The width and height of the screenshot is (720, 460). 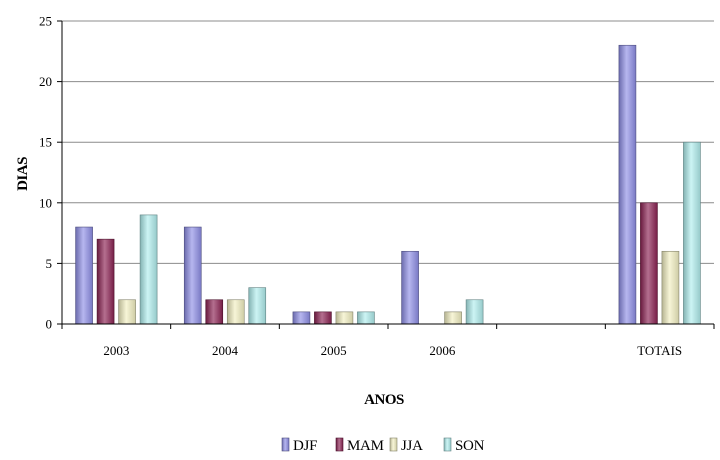 What do you see at coordinates (366, 318) in the screenshot?
I see `bar-son-2005` at bounding box center [366, 318].